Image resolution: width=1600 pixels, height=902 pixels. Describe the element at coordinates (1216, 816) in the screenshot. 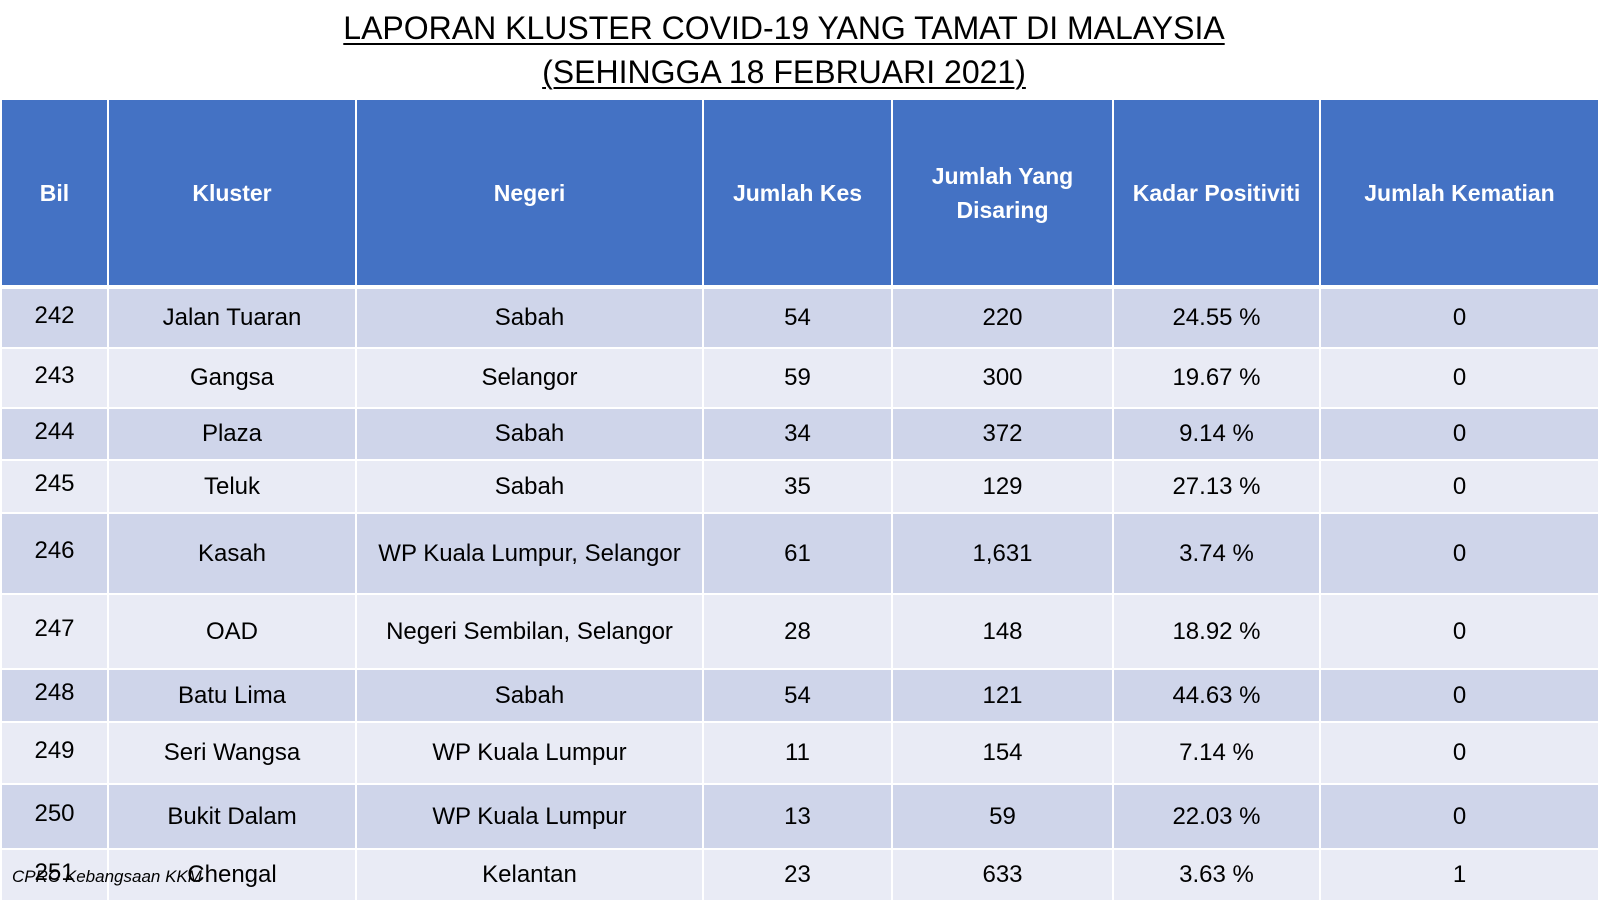

I see `cell-kadar-positiviti: 22.03 %` at that location.